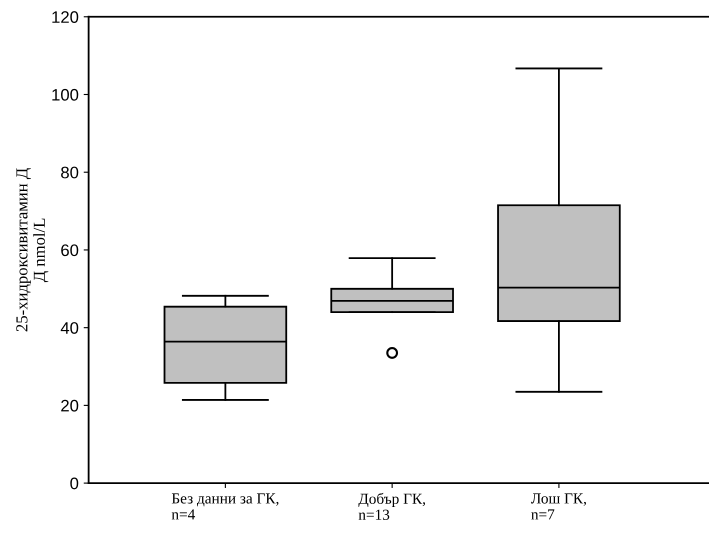 This screenshot has height=541, width=709. What do you see at coordinates (69, 328) in the screenshot?
I see `y-tick-label: 40` at bounding box center [69, 328].